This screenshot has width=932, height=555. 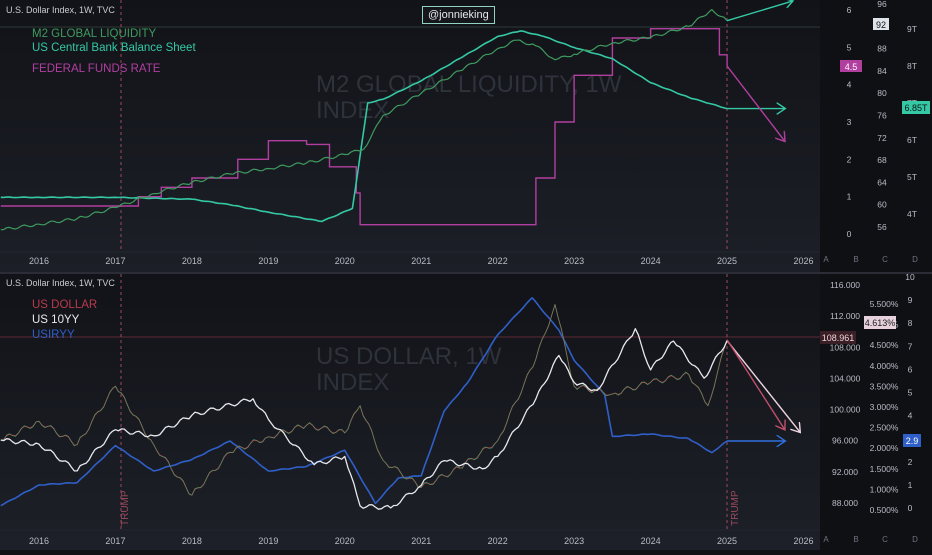 I want to click on projection-arrow-m2, so click(x=759, y=11).